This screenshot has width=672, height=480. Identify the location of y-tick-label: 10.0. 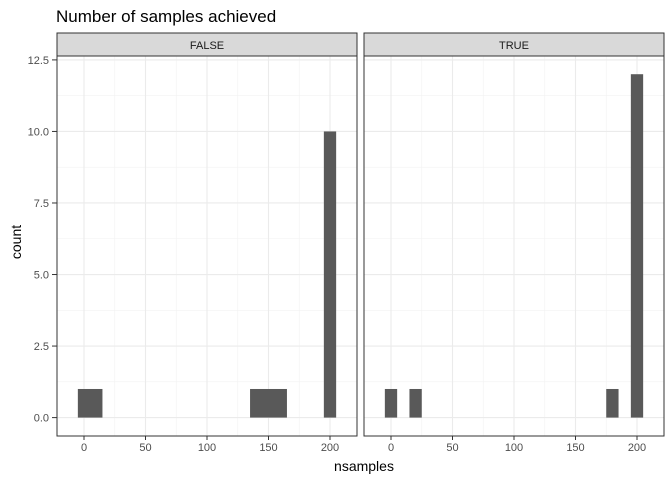
(38, 132).